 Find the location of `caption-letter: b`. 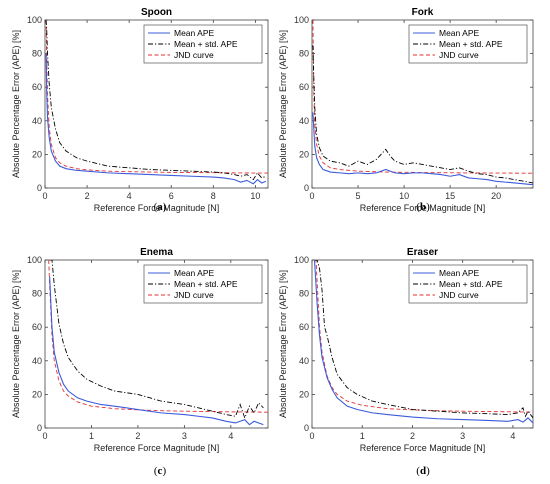

caption-letter: b is located at coordinates (423, 207).